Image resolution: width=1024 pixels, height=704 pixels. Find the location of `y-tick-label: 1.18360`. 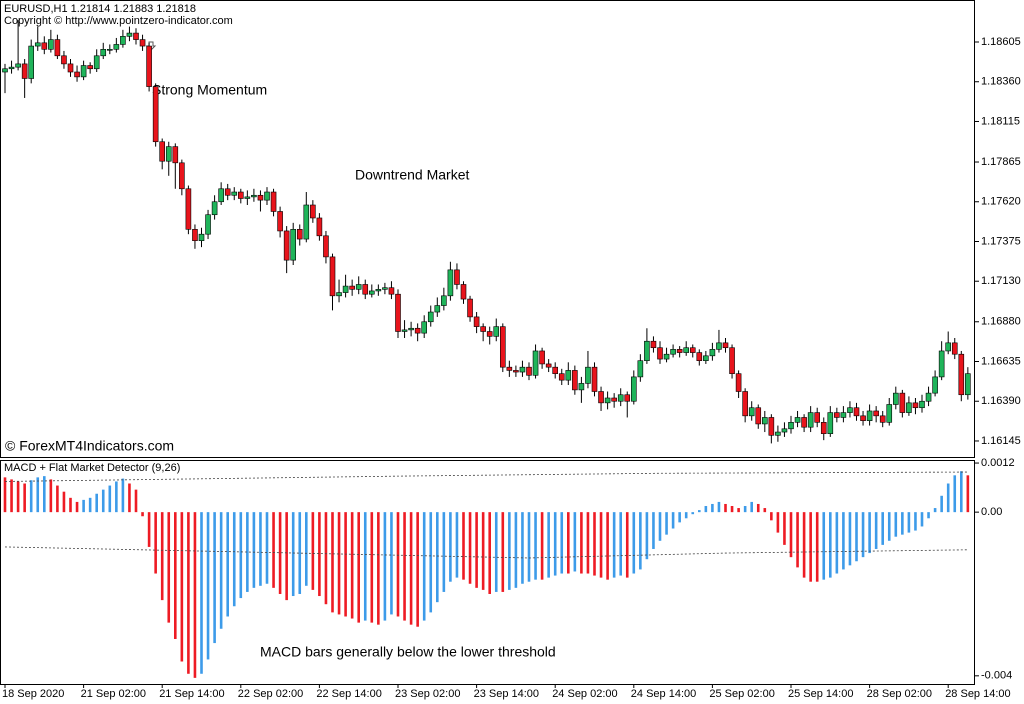

y-tick-label: 1.18360 is located at coordinates (1001, 82).